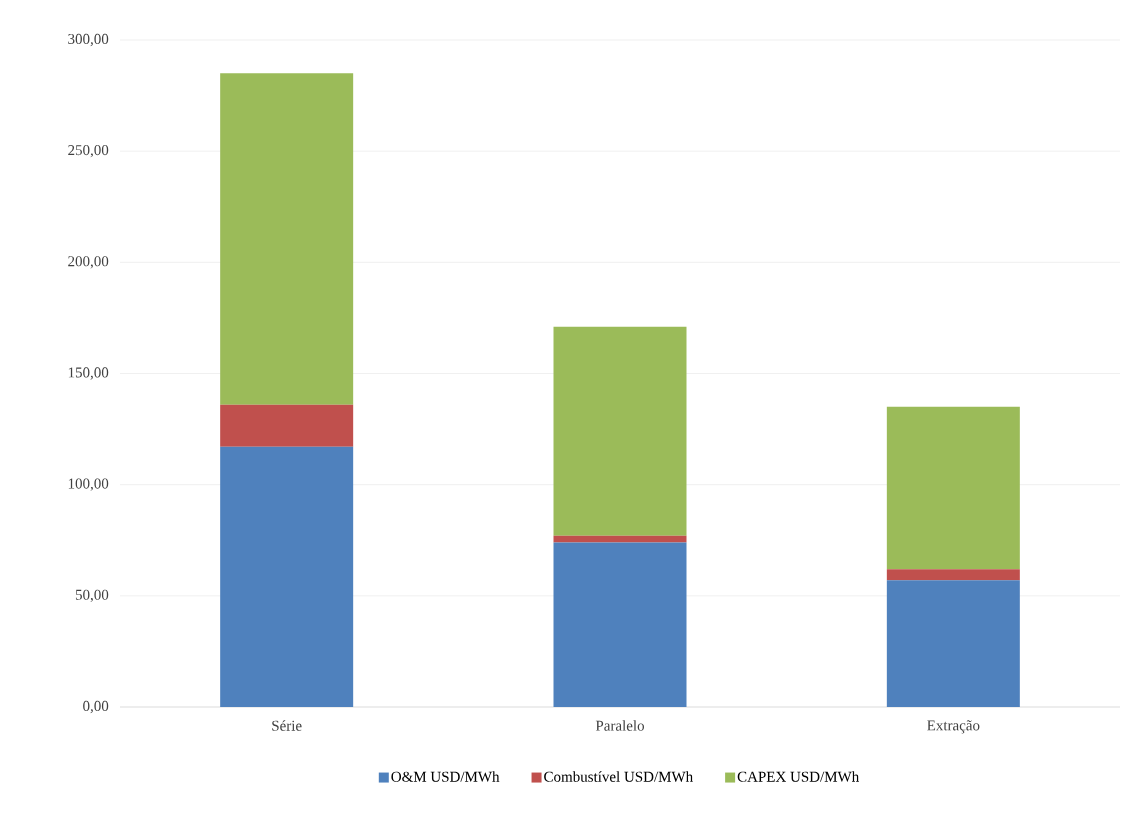  Describe the element at coordinates (798, 776) in the screenshot. I see `legend-label: CAPEX USD/MWh` at that location.